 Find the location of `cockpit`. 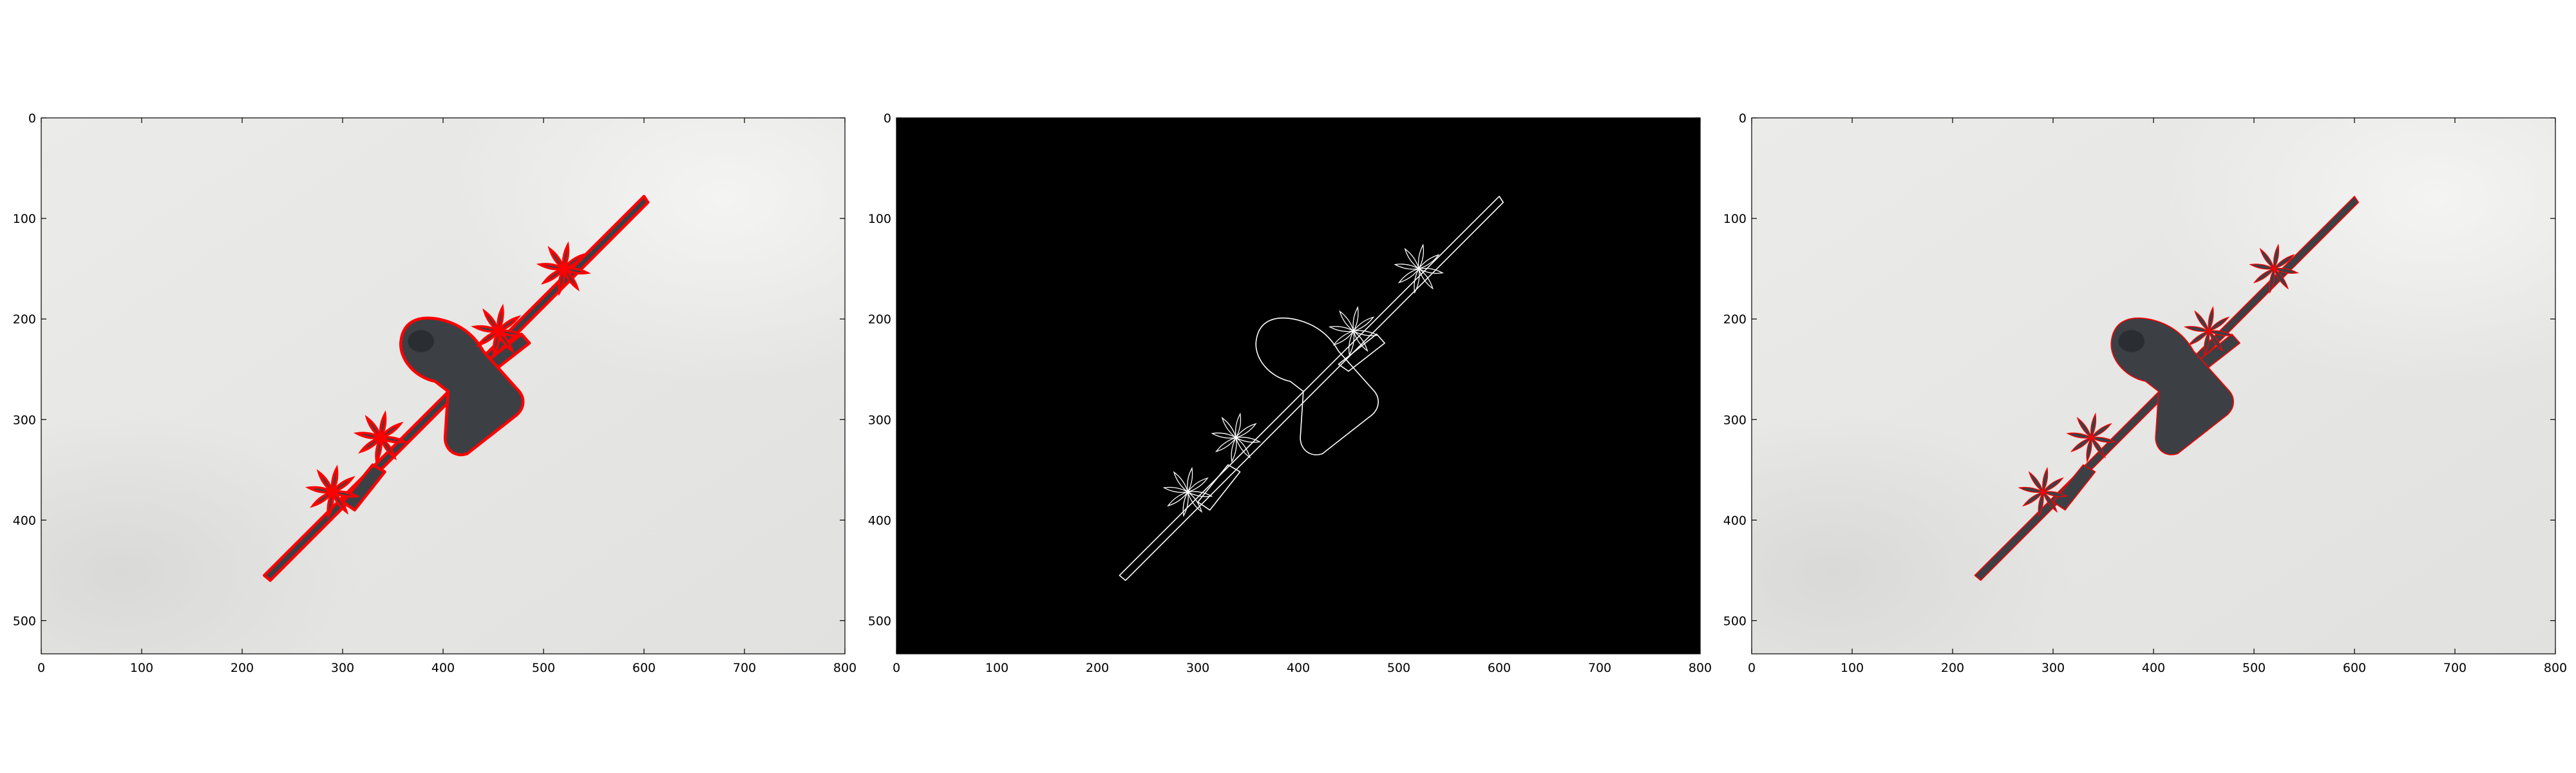

cockpit is located at coordinates (2132, 341).